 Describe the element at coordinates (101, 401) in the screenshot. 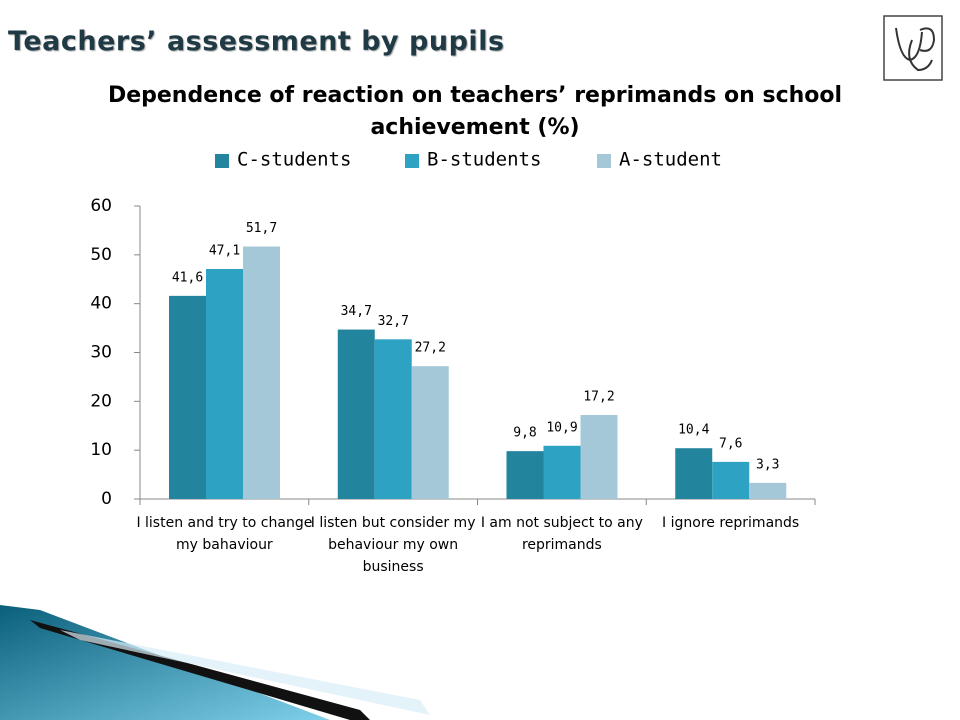

I see `y-tick-label: 20` at that location.